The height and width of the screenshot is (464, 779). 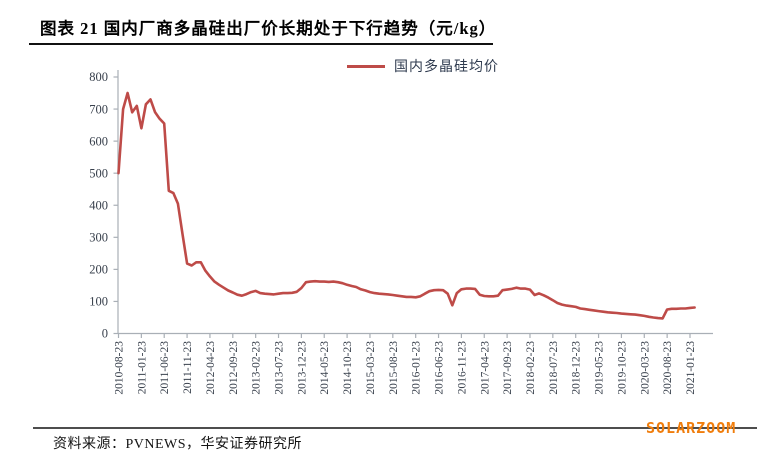 I want to click on x-tick-label: 2018-07-23, so click(x=554, y=368).